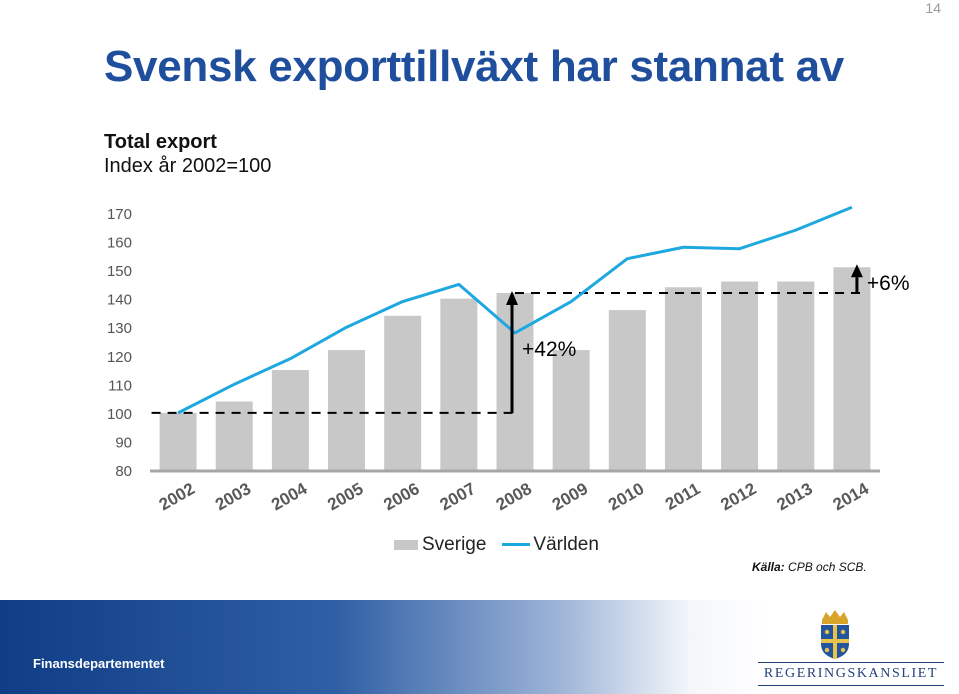 This screenshot has height=694, width=959. Describe the element at coordinates (768, 567) in the screenshot. I see `source-label: Källa:` at that location.